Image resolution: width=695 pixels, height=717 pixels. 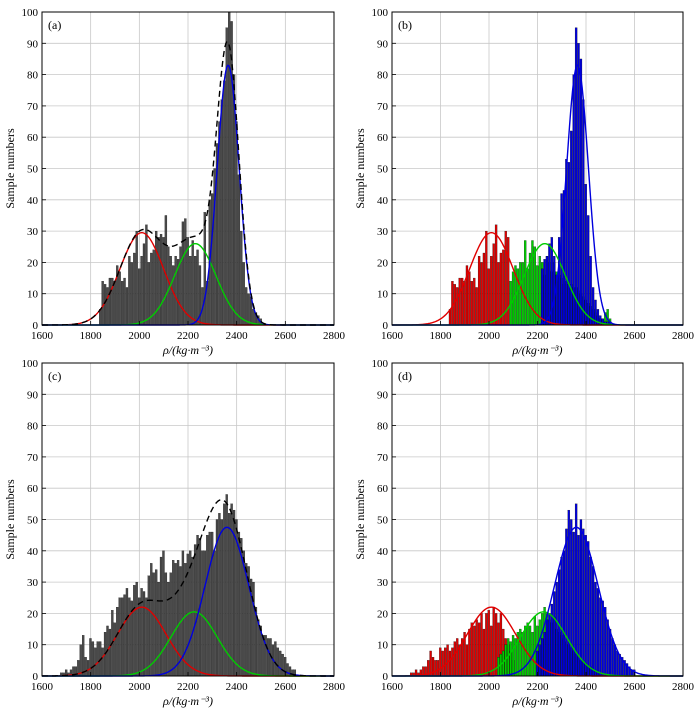 I want to click on y-tick-label: 80, so click(x=383, y=427).